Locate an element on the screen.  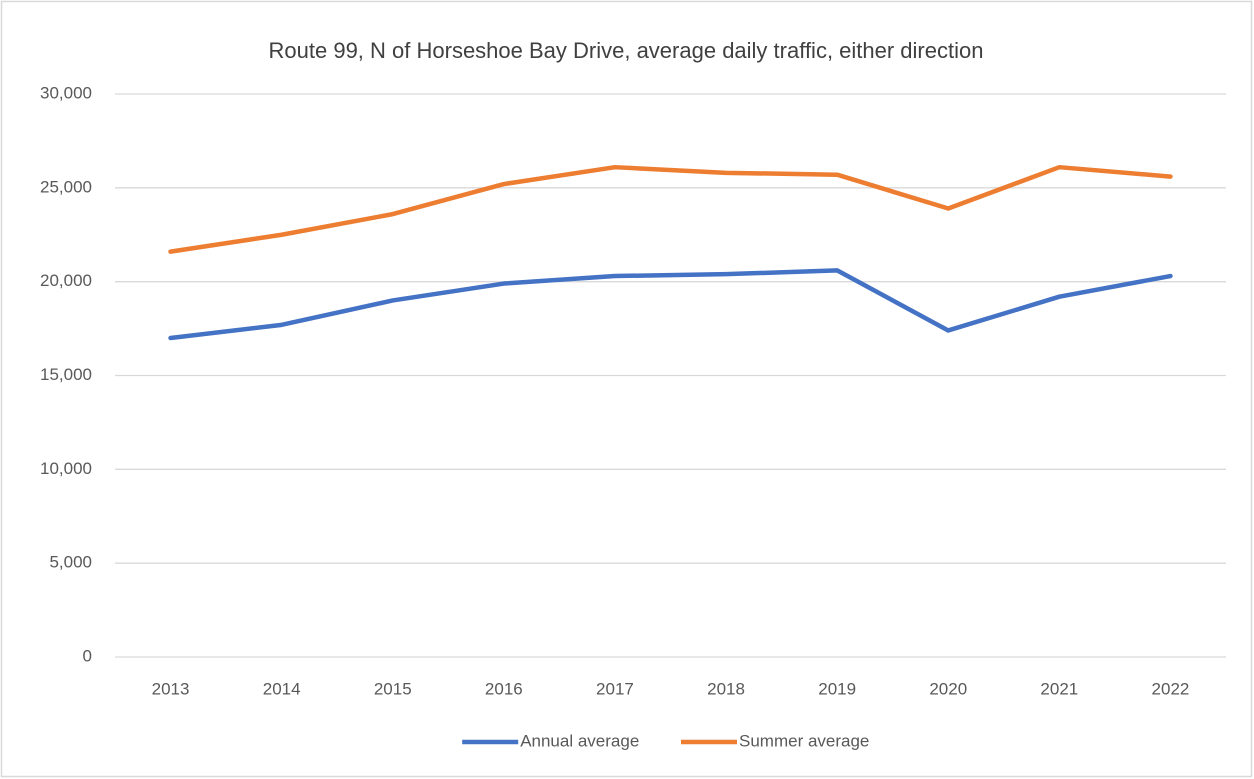
y-tick-label: 0 is located at coordinates (87, 655).